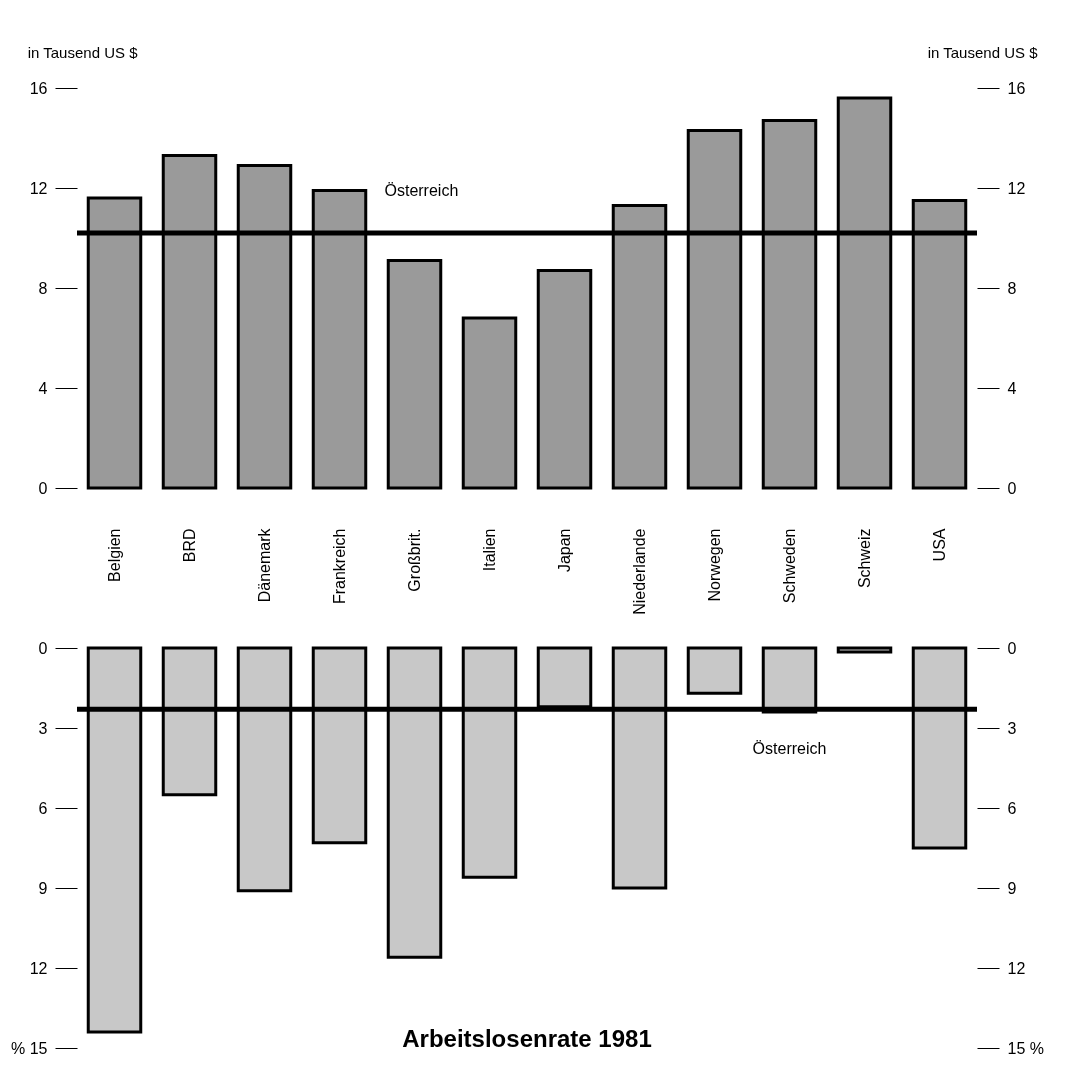 Image resolution: width=1092 pixels, height=1080 pixels. What do you see at coordinates (43, 888) in the screenshot?
I see `y-tick-label: 9` at bounding box center [43, 888].